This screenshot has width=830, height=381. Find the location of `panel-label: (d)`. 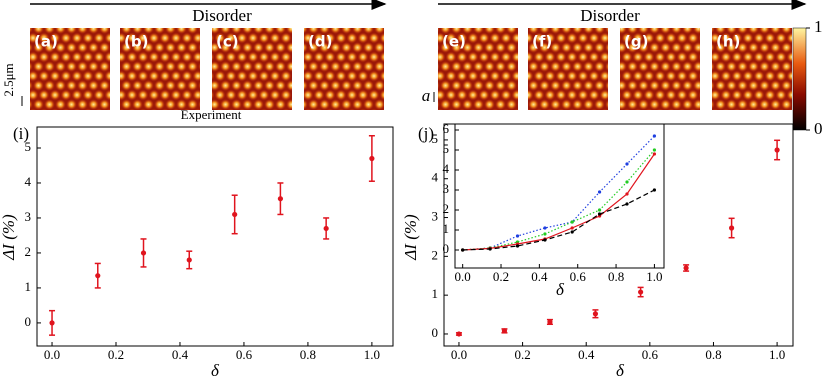

panel-label: (d) is located at coordinates (320, 42).